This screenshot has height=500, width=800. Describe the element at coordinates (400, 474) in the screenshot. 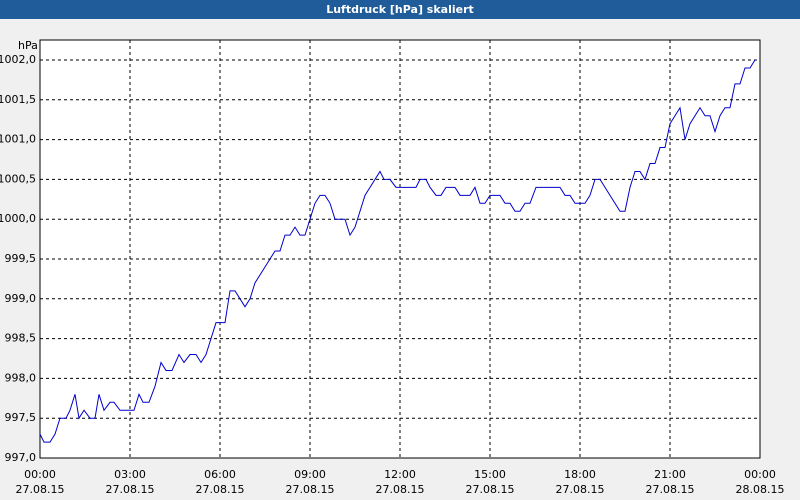

I see `x-tick-label: 12:00` at that location.